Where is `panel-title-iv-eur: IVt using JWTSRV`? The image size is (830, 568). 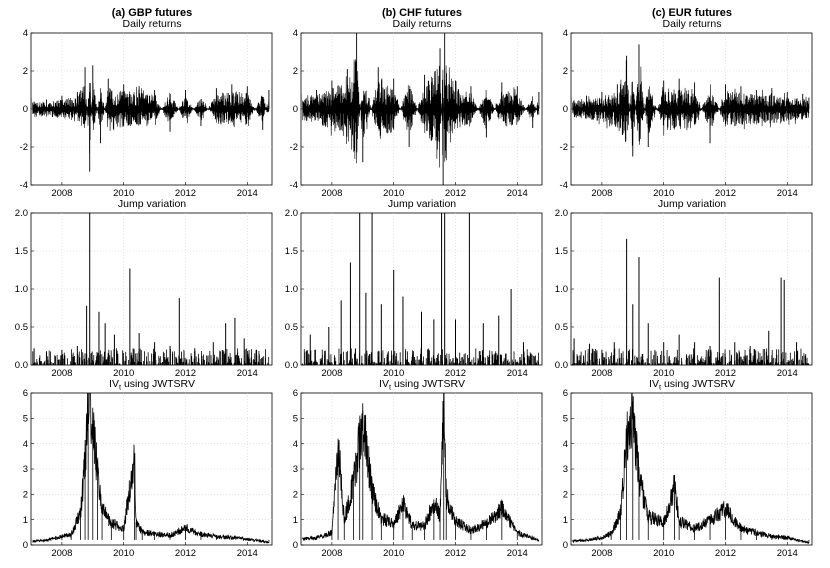 panel-title-iv-eur: IVt using JWTSRV is located at coordinates (692, 385).